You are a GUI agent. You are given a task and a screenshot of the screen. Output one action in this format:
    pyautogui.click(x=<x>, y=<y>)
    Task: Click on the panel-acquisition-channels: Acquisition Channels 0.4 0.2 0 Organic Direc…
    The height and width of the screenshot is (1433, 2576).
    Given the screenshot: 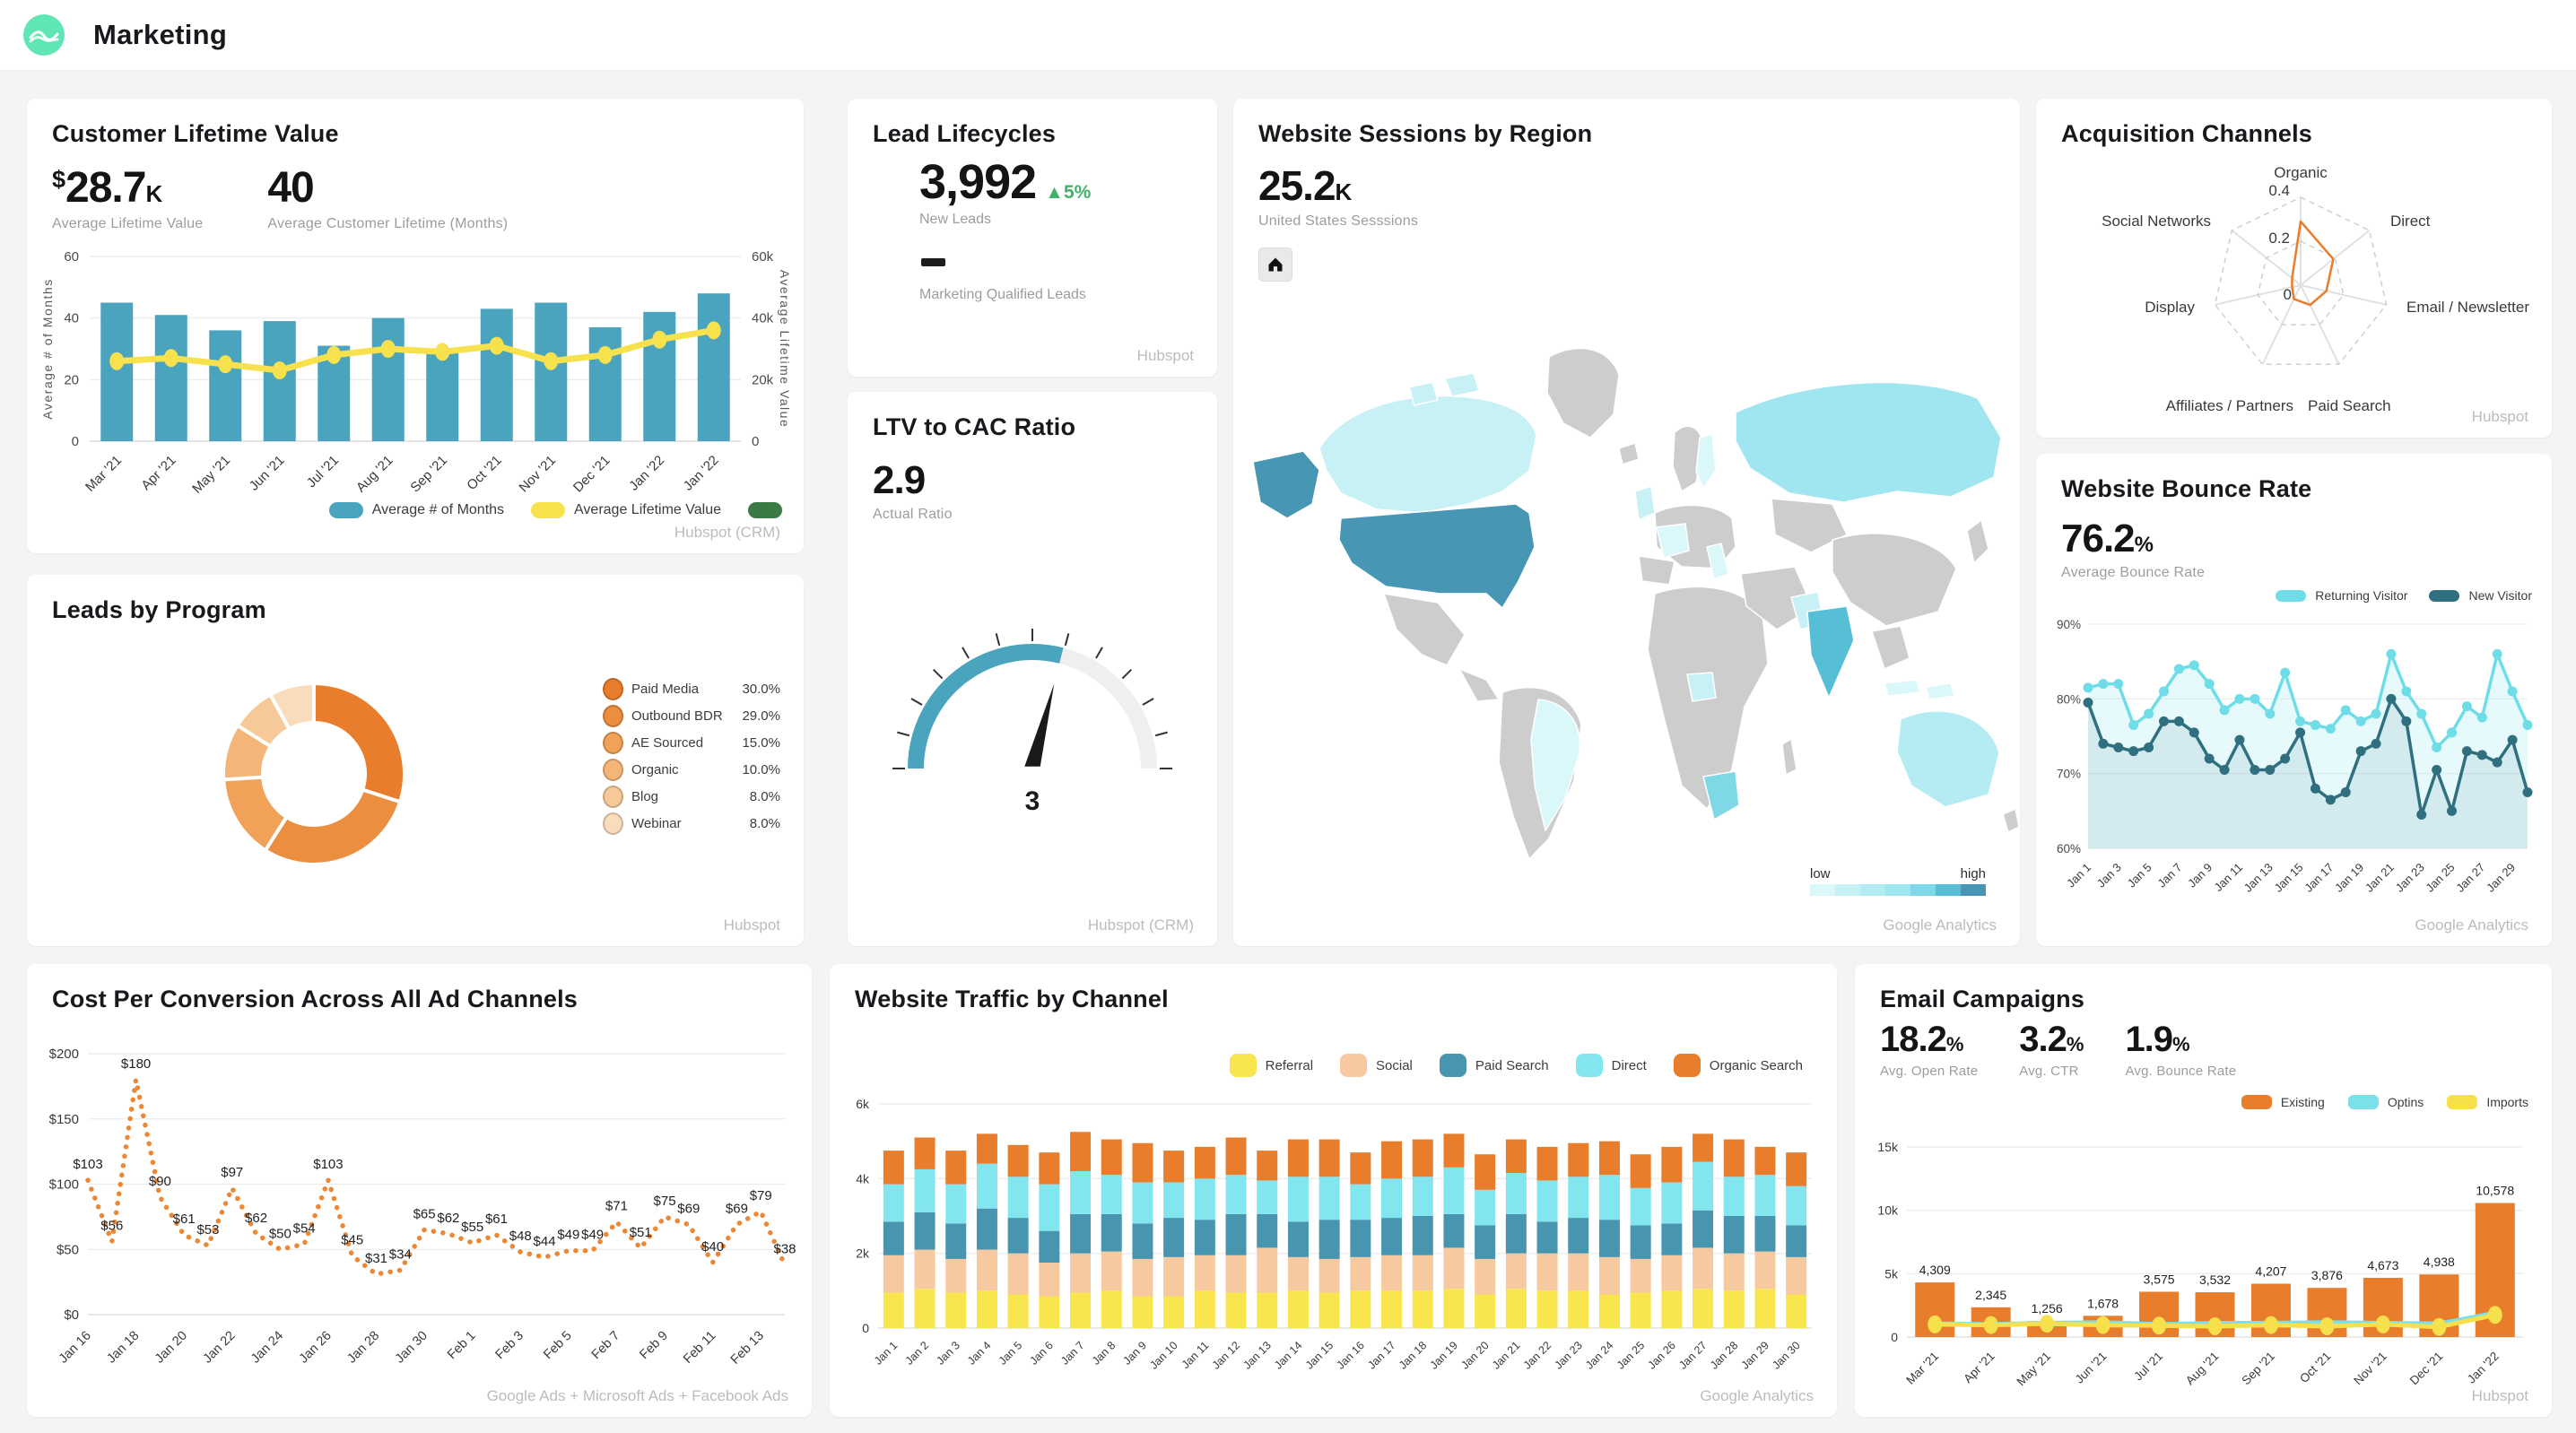 What is the action you would take?
    pyautogui.click(x=2294, y=268)
    